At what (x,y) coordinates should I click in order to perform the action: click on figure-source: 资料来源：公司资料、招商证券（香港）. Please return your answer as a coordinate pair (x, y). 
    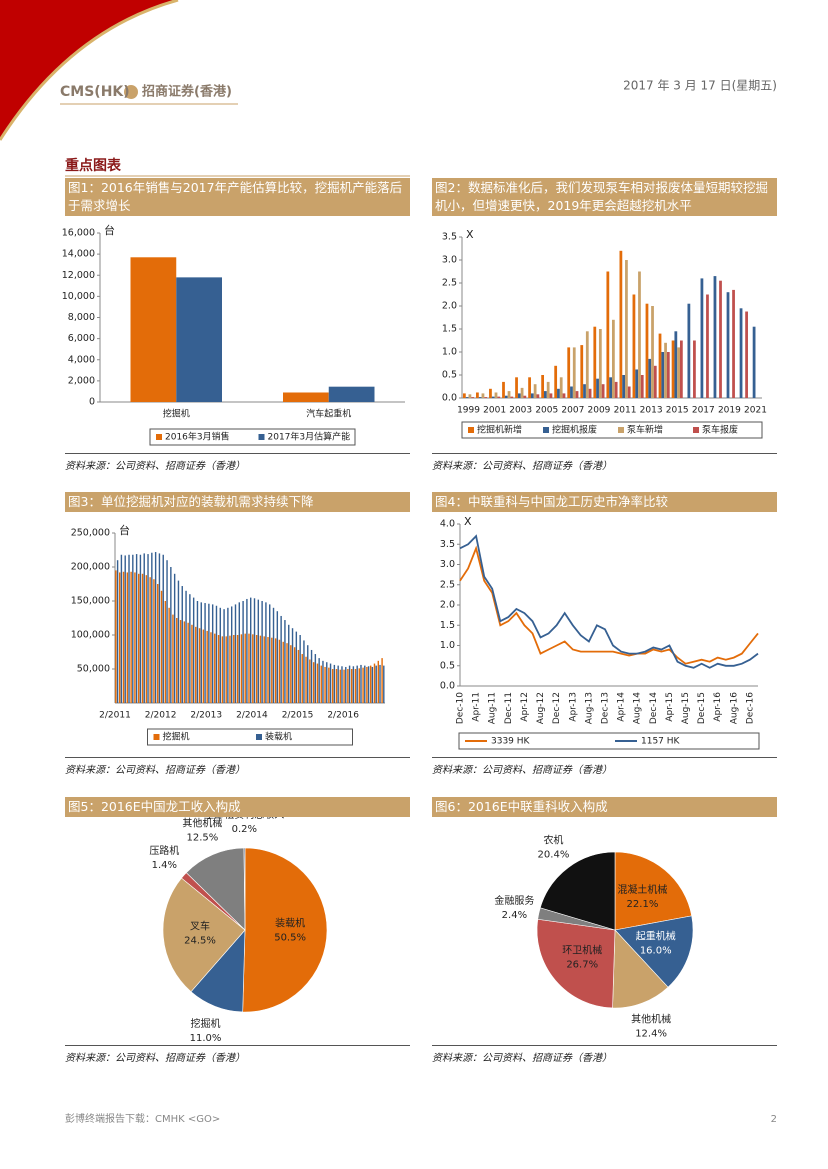
    Looking at the image, I should click on (237, 766).